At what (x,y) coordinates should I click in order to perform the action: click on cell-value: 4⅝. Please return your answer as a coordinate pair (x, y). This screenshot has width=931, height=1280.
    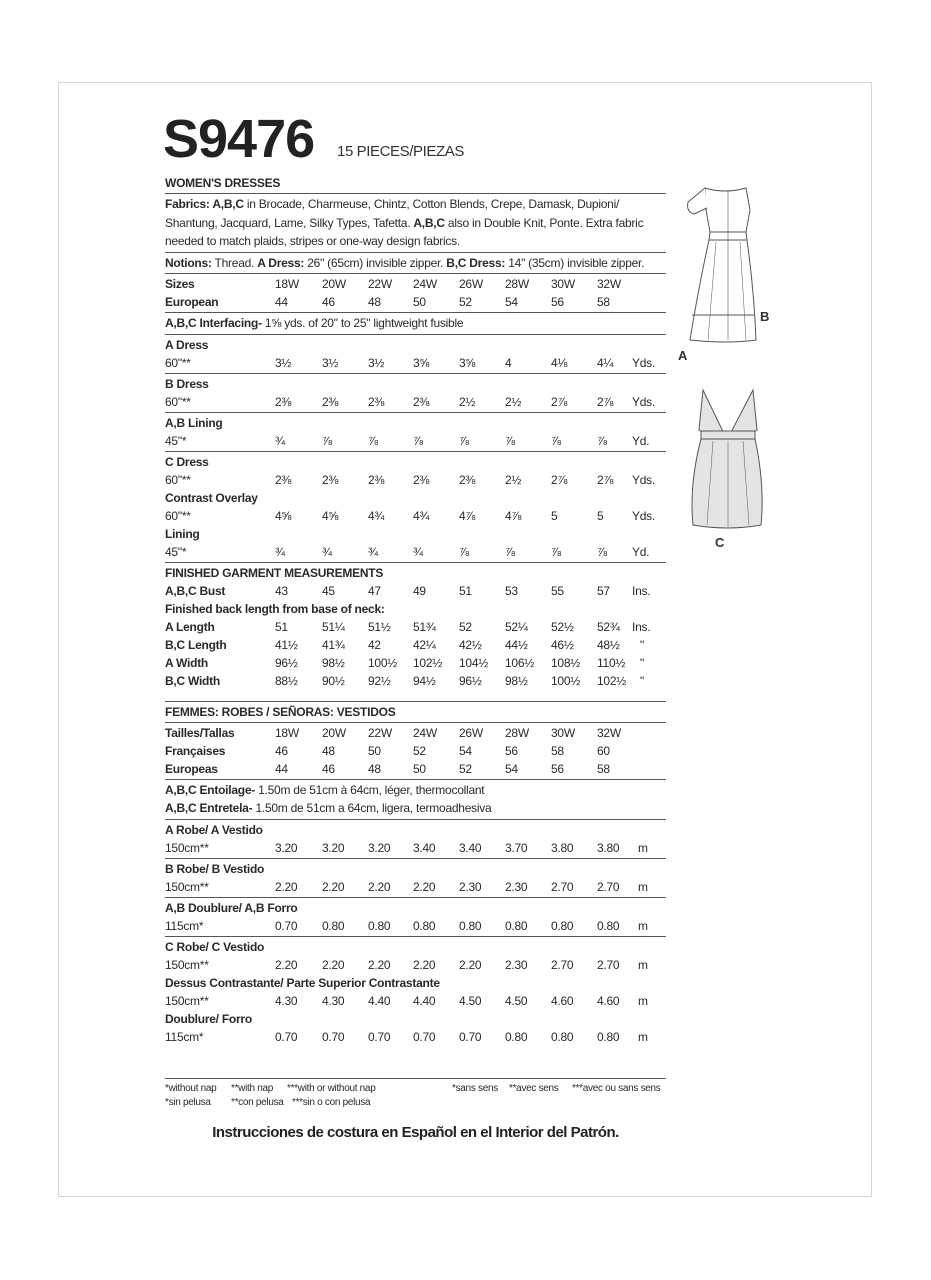
    Looking at the image, I should click on (330, 515).